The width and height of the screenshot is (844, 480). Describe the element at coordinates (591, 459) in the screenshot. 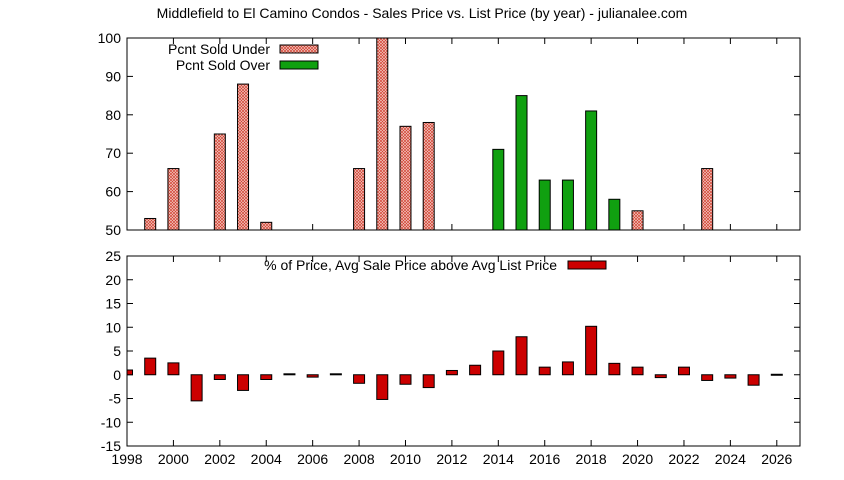

I see `bottom-xtick-label: 2018` at that location.